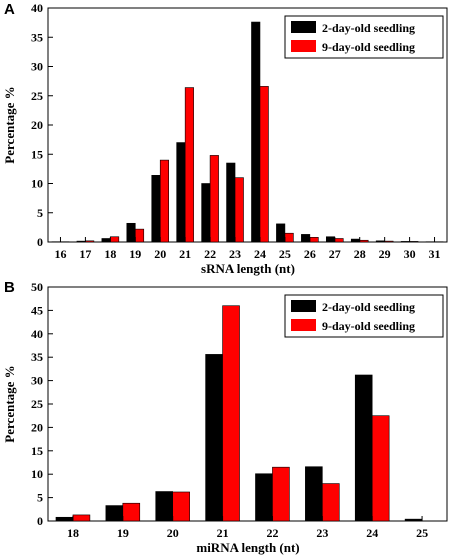 This screenshot has height=560, width=454. I want to click on panel-a-xtick-label-24: 24, so click(260, 254).